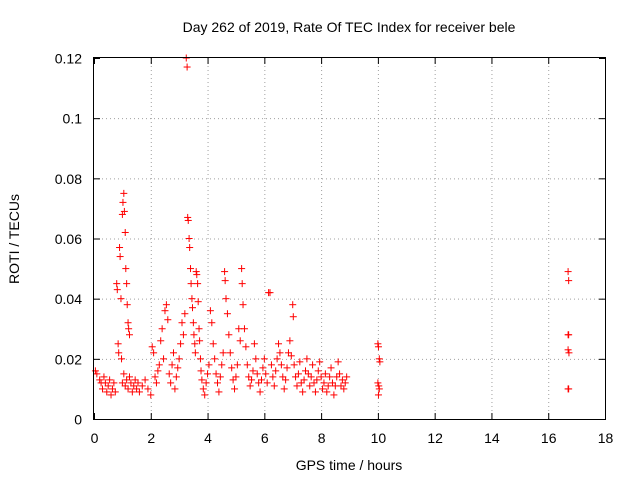 This screenshot has height=480, width=640. Describe the element at coordinates (265, 438) in the screenshot. I see `x-tick-label: 6` at that location.